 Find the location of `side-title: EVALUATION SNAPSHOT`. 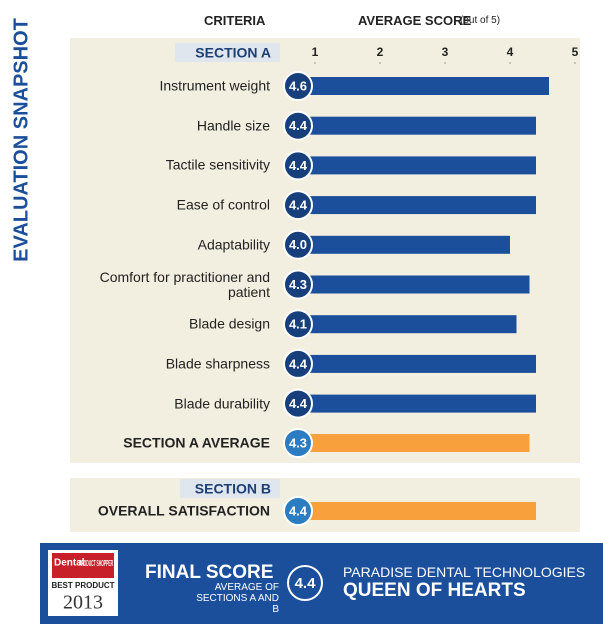

side-title: EVALUATION SNAPSHOT is located at coordinates (21, 140).